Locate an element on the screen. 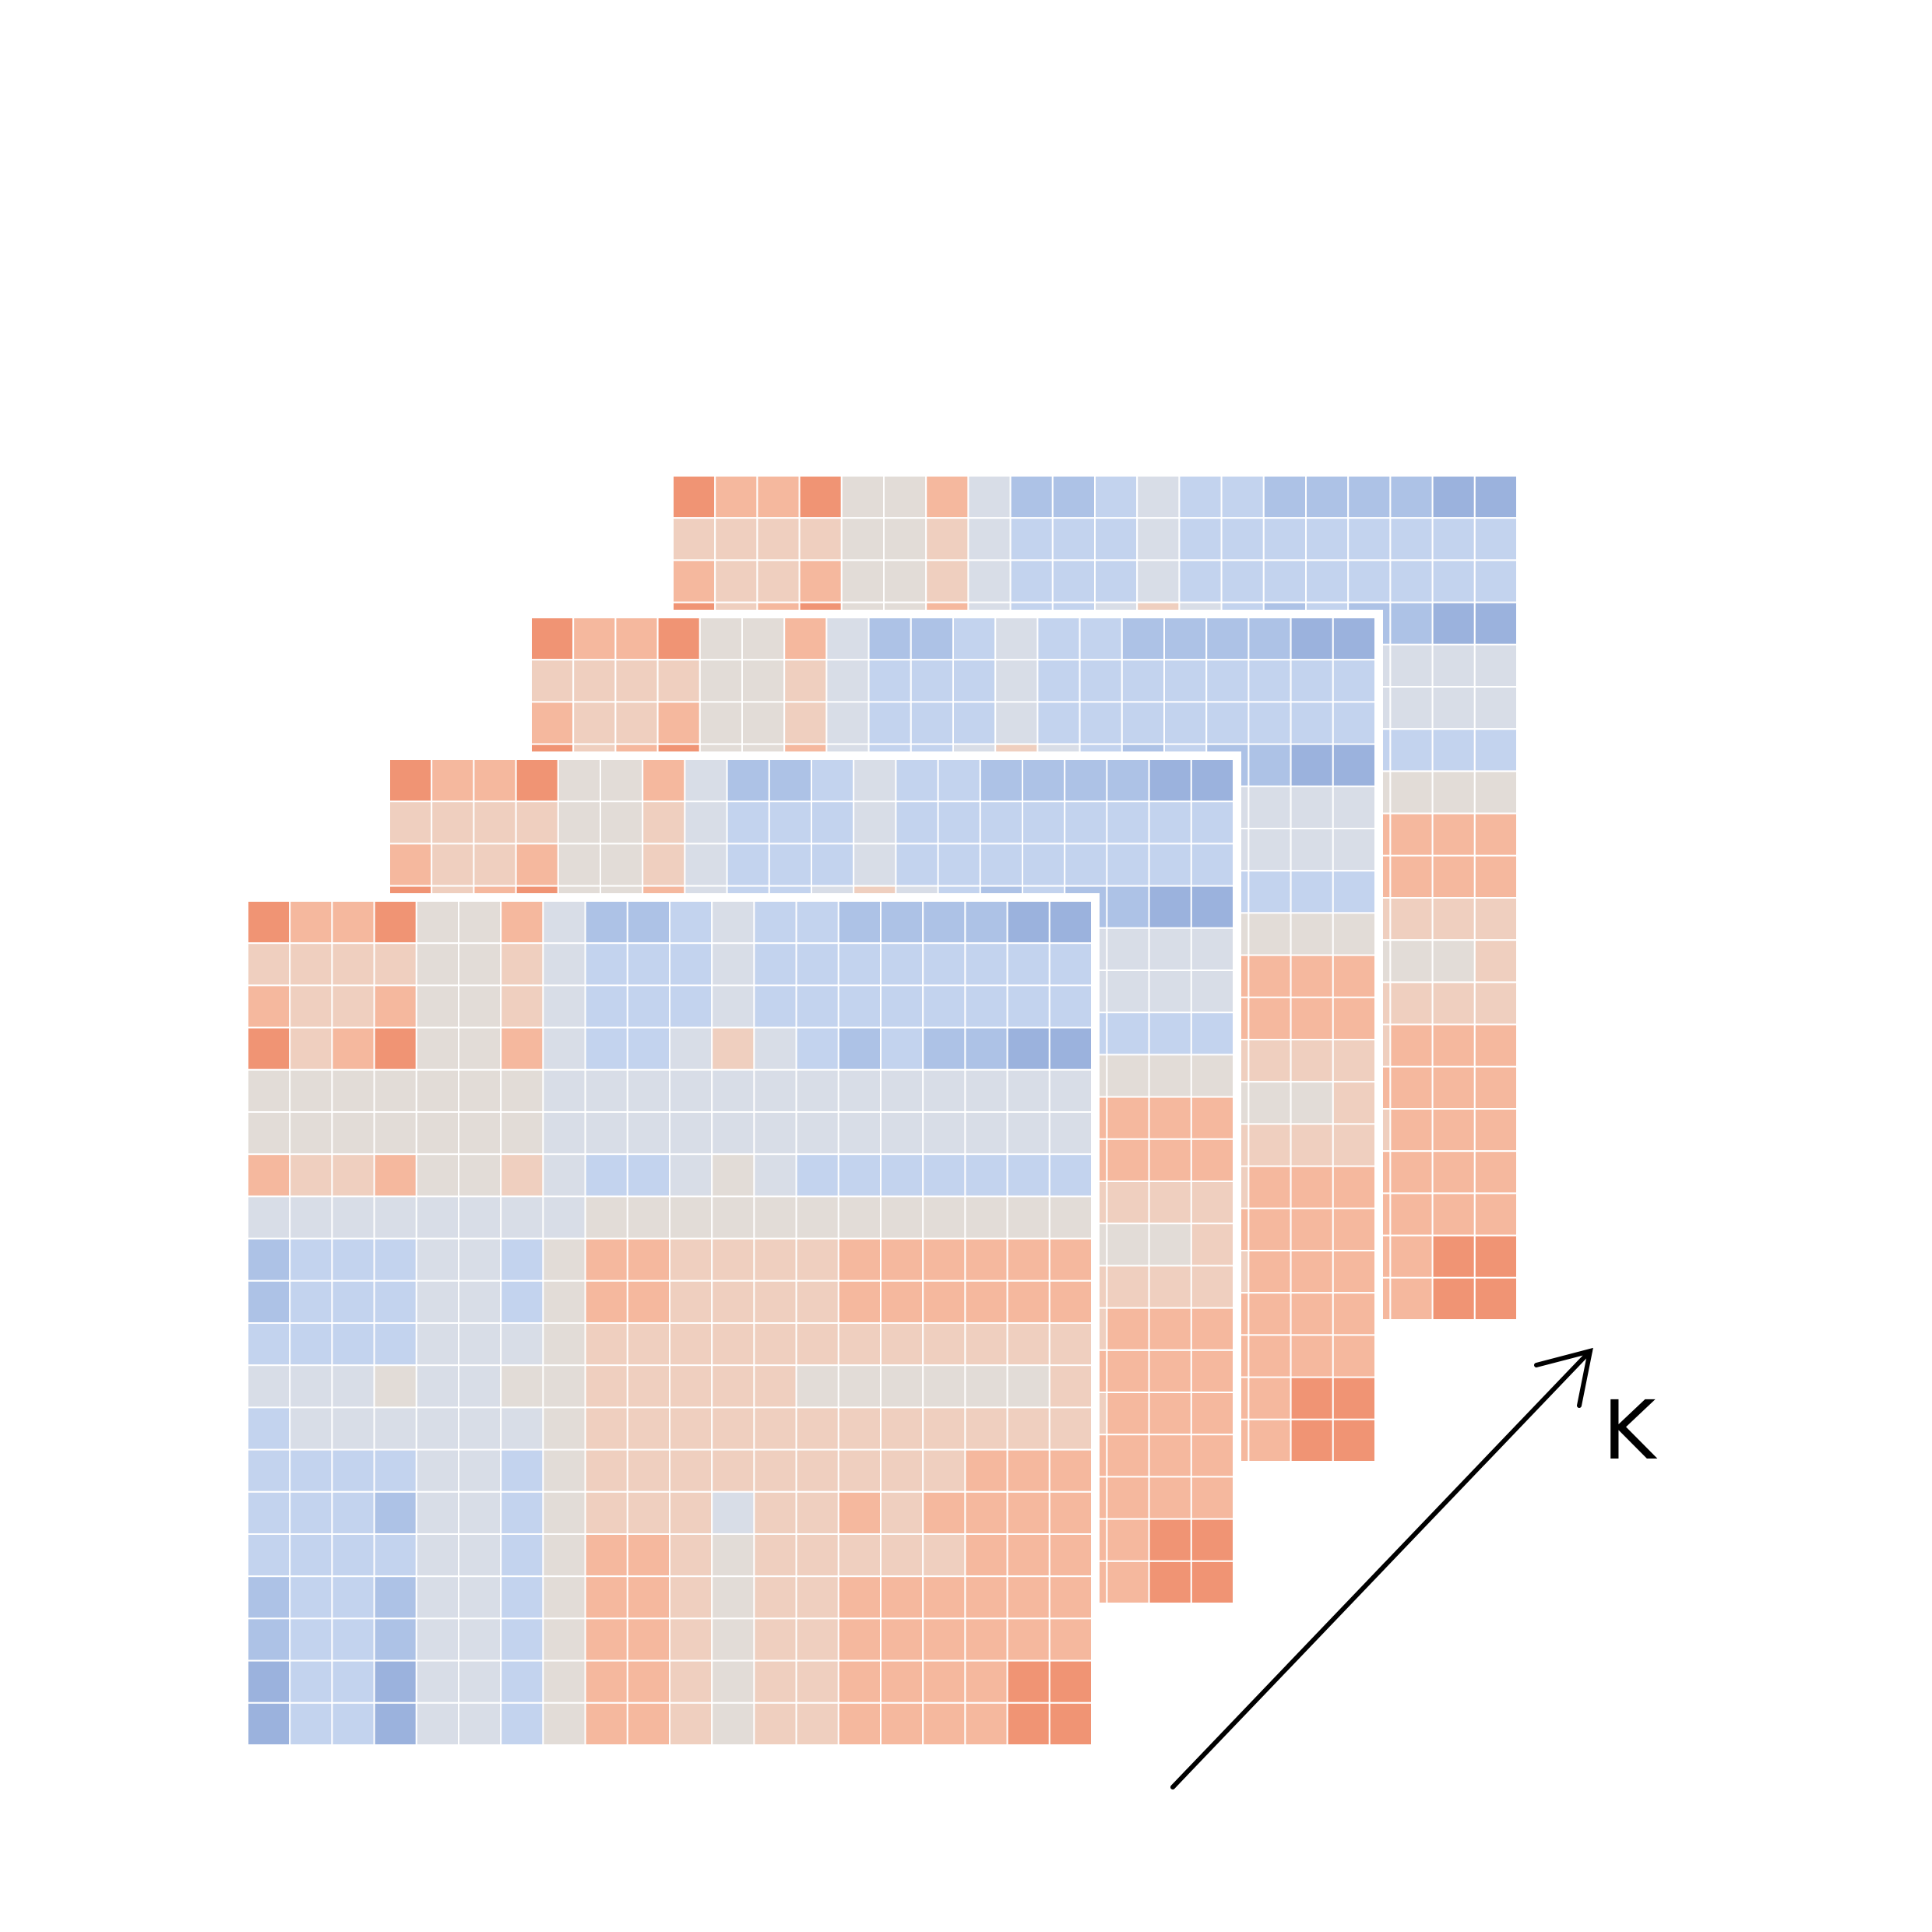 The width and height of the screenshot is (1932, 1932). k-axis-arrow-shaft is located at coordinates (1381, 1569).